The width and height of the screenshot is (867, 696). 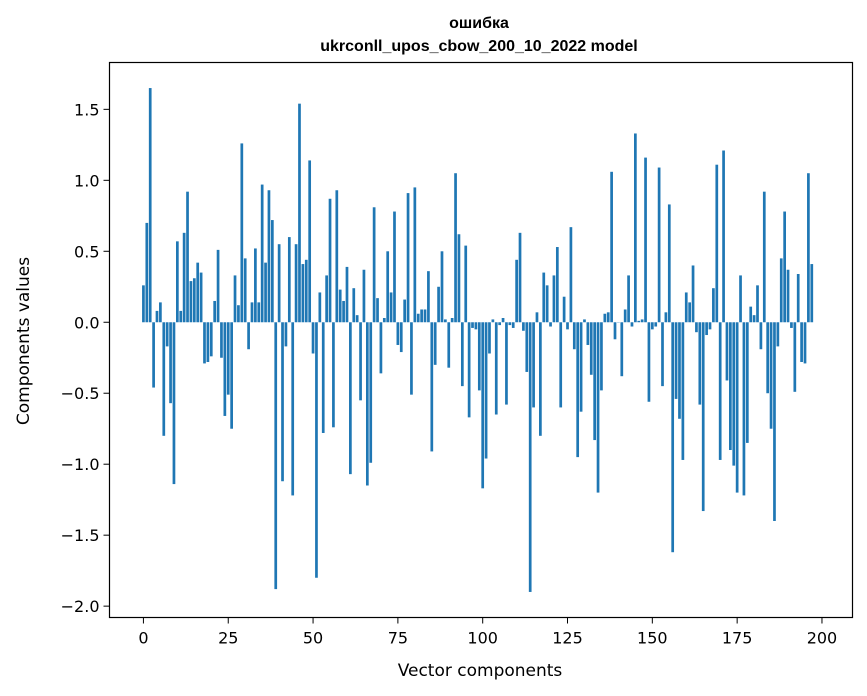 I want to click on x-tick-label: 125, so click(x=567, y=638).